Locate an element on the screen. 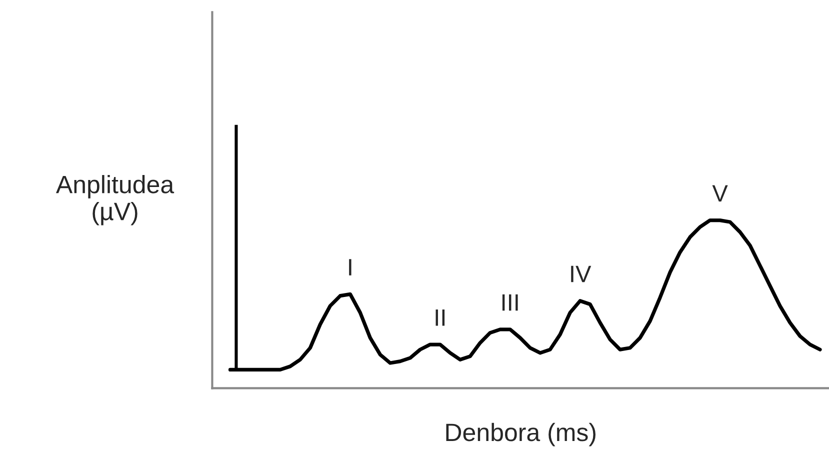 The width and height of the screenshot is (829, 466). annotation: II is located at coordinates (440, 317).